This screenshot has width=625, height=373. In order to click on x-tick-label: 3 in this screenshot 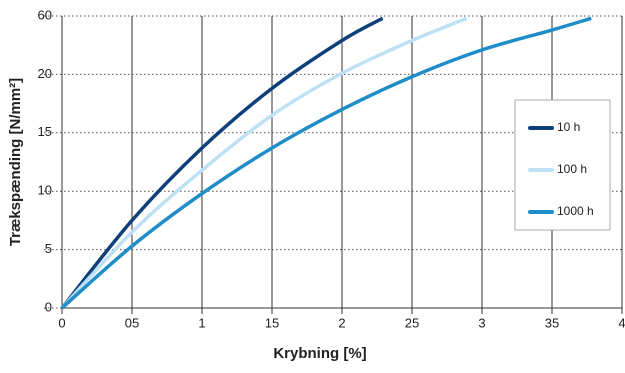, I will do `click(481, 322)`.